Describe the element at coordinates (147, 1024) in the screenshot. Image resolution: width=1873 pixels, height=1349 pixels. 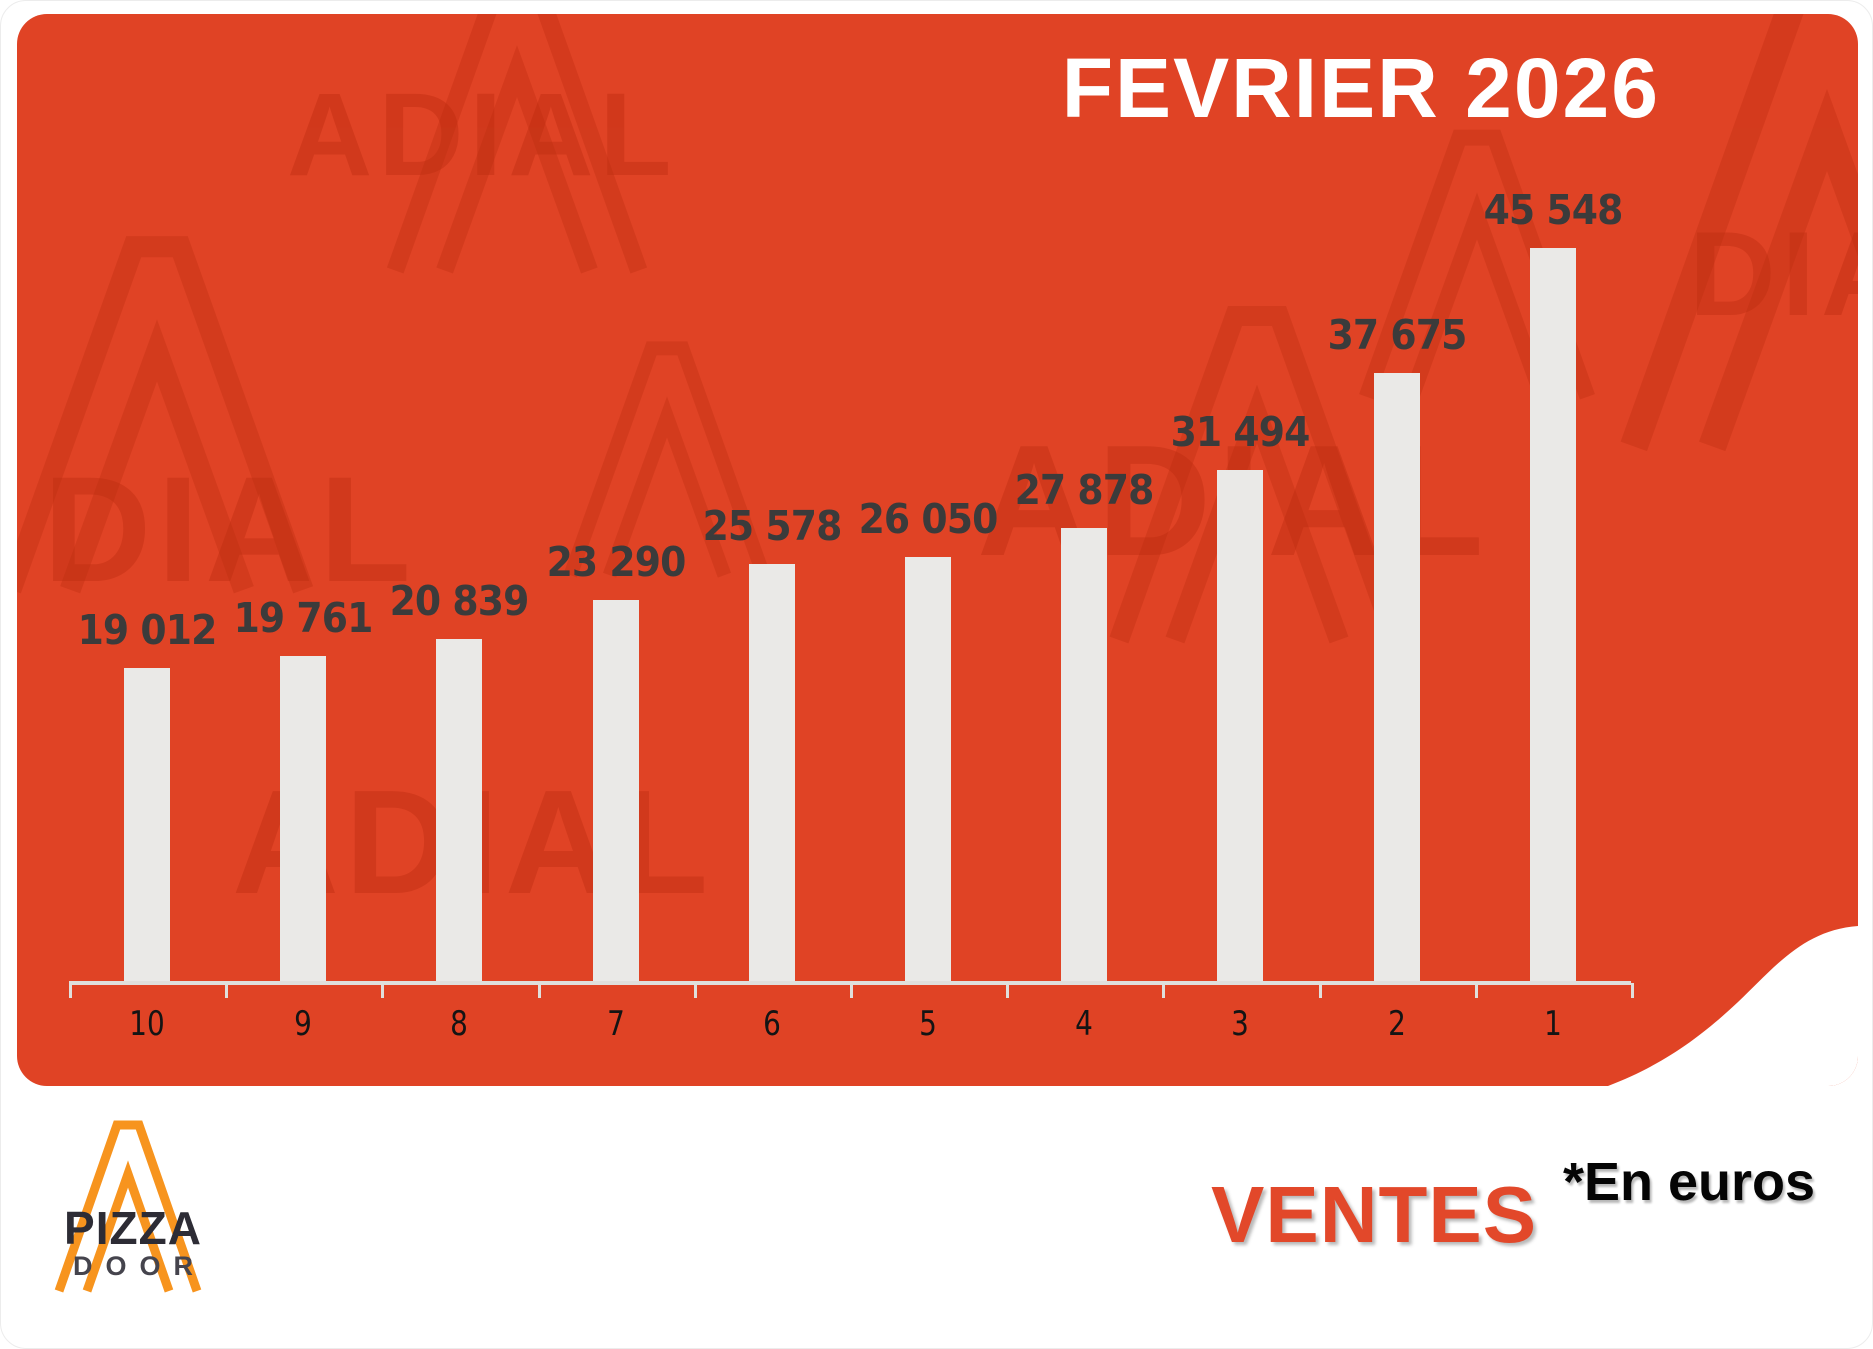
I see `axis-category-label: 10` at that location.